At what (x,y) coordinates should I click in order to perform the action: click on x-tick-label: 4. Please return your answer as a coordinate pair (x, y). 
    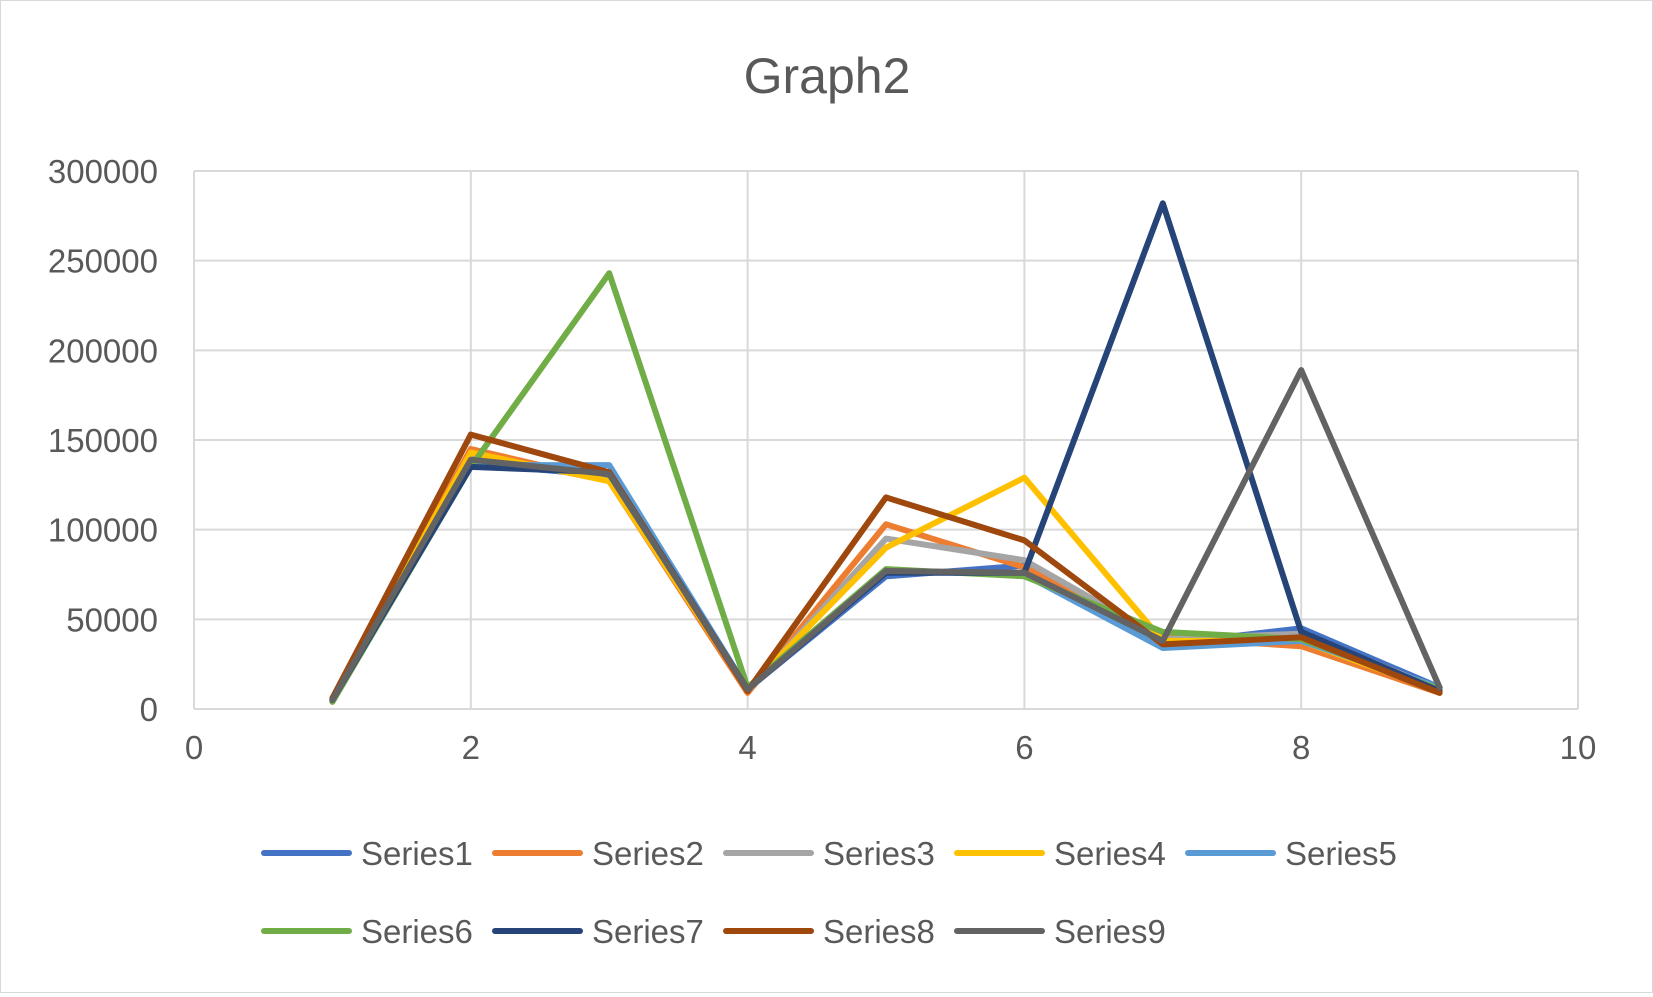
    Looking at the image, I should click on (747, 747).